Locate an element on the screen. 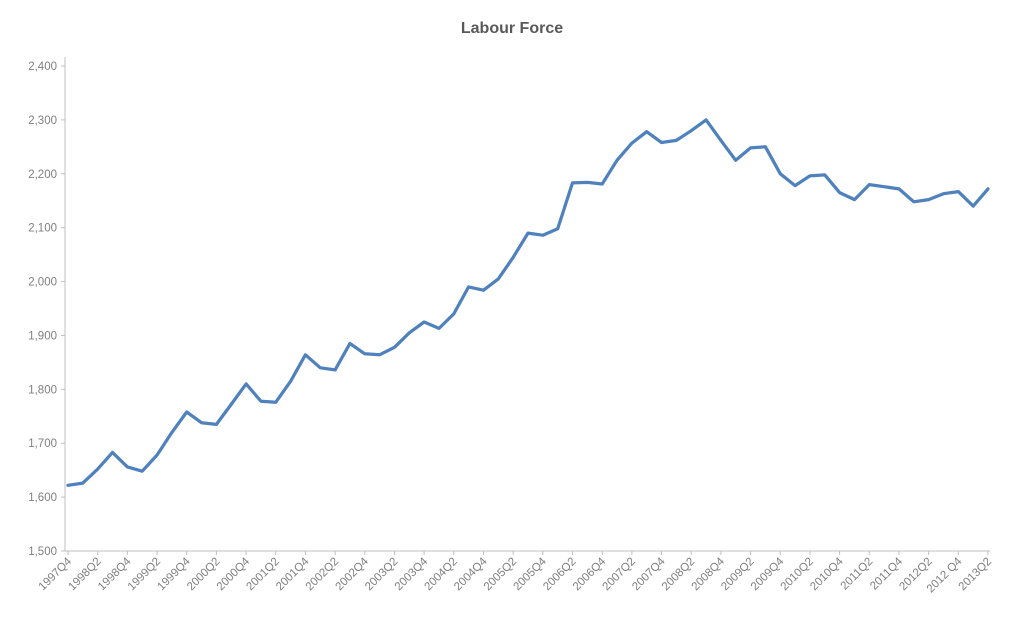 The image size is (1025, 630). y-tick-label: 1,600 is located at coordinates (42, 498).